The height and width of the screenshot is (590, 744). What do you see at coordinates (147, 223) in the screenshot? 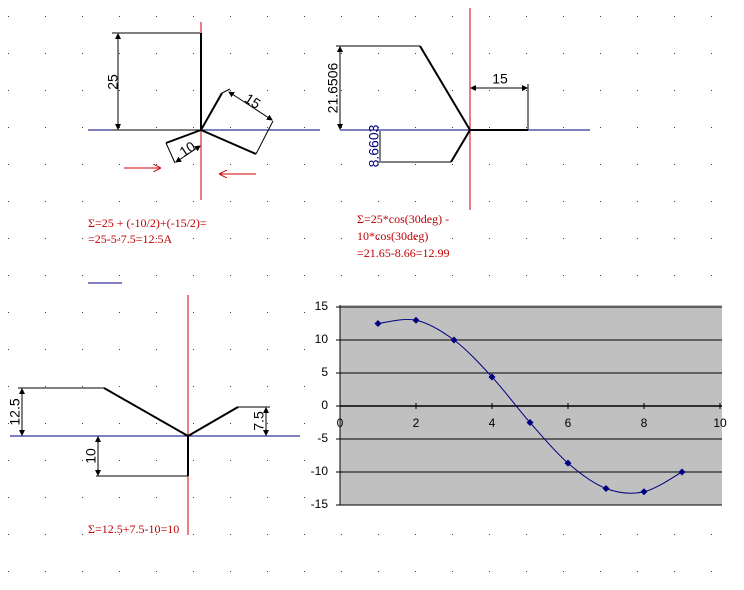
I see `formula: Σ=25 + (-10/2)+(-15/2)=` at bounding box center [147, 223].